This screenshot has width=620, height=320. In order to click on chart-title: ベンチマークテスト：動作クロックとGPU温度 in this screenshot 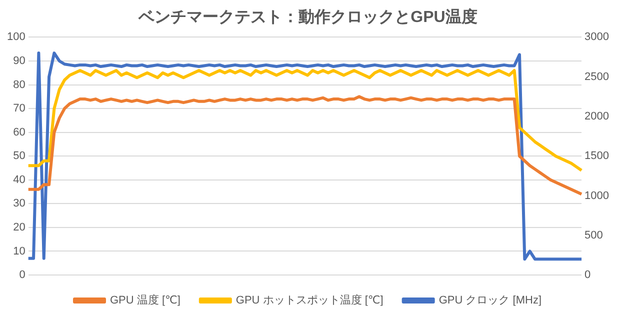, I will do `click(308, 16)`.